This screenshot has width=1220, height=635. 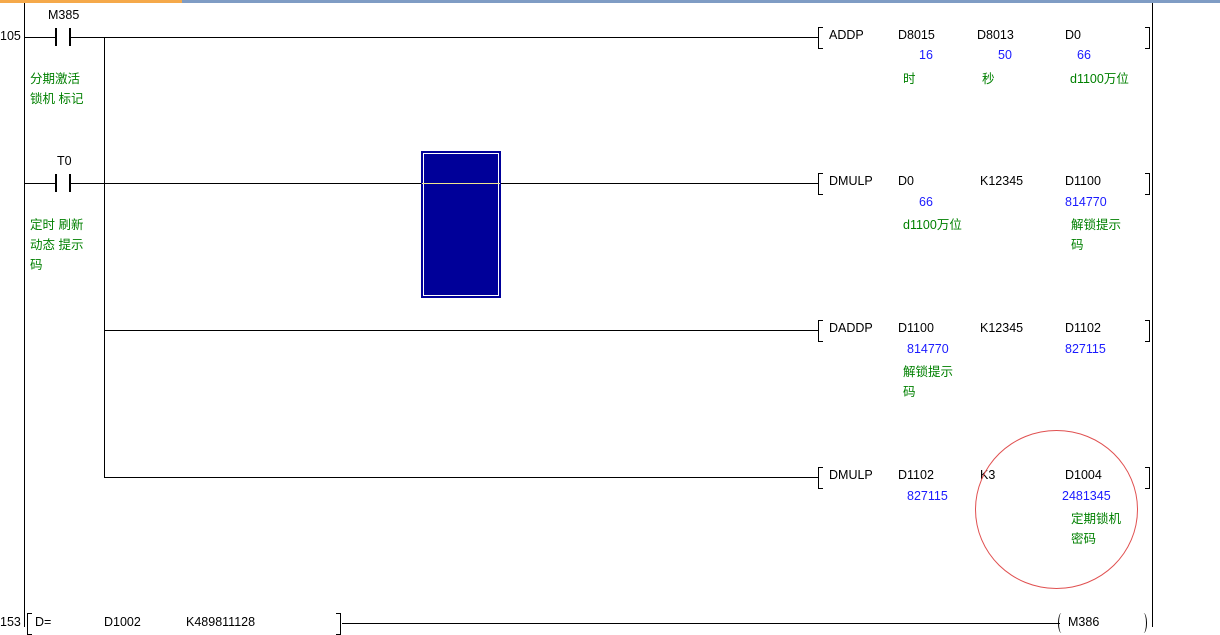 I want to click on top-bar-orange, so click(x=91, y=1).